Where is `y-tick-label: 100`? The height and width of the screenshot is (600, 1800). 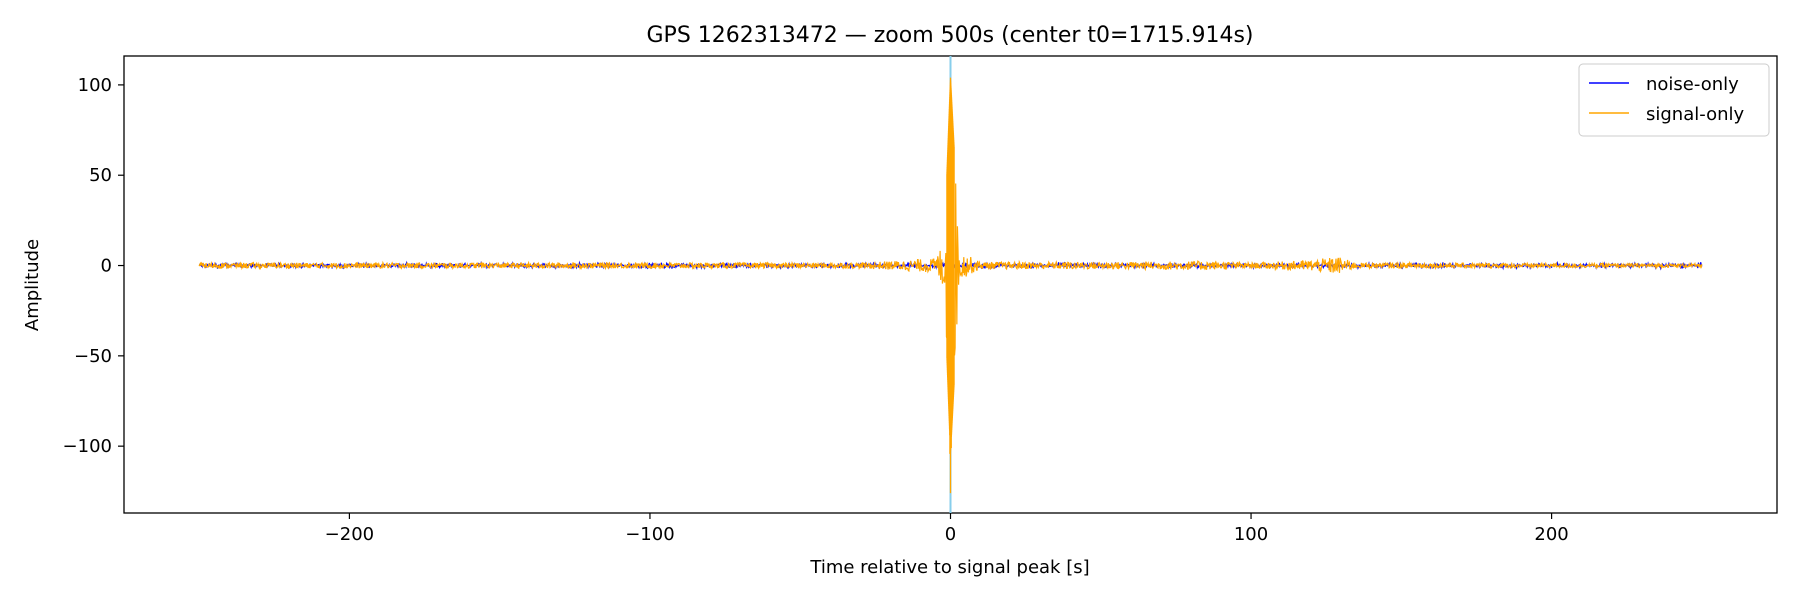
y-tick-label: 100 is located at coordinates (95, 85).